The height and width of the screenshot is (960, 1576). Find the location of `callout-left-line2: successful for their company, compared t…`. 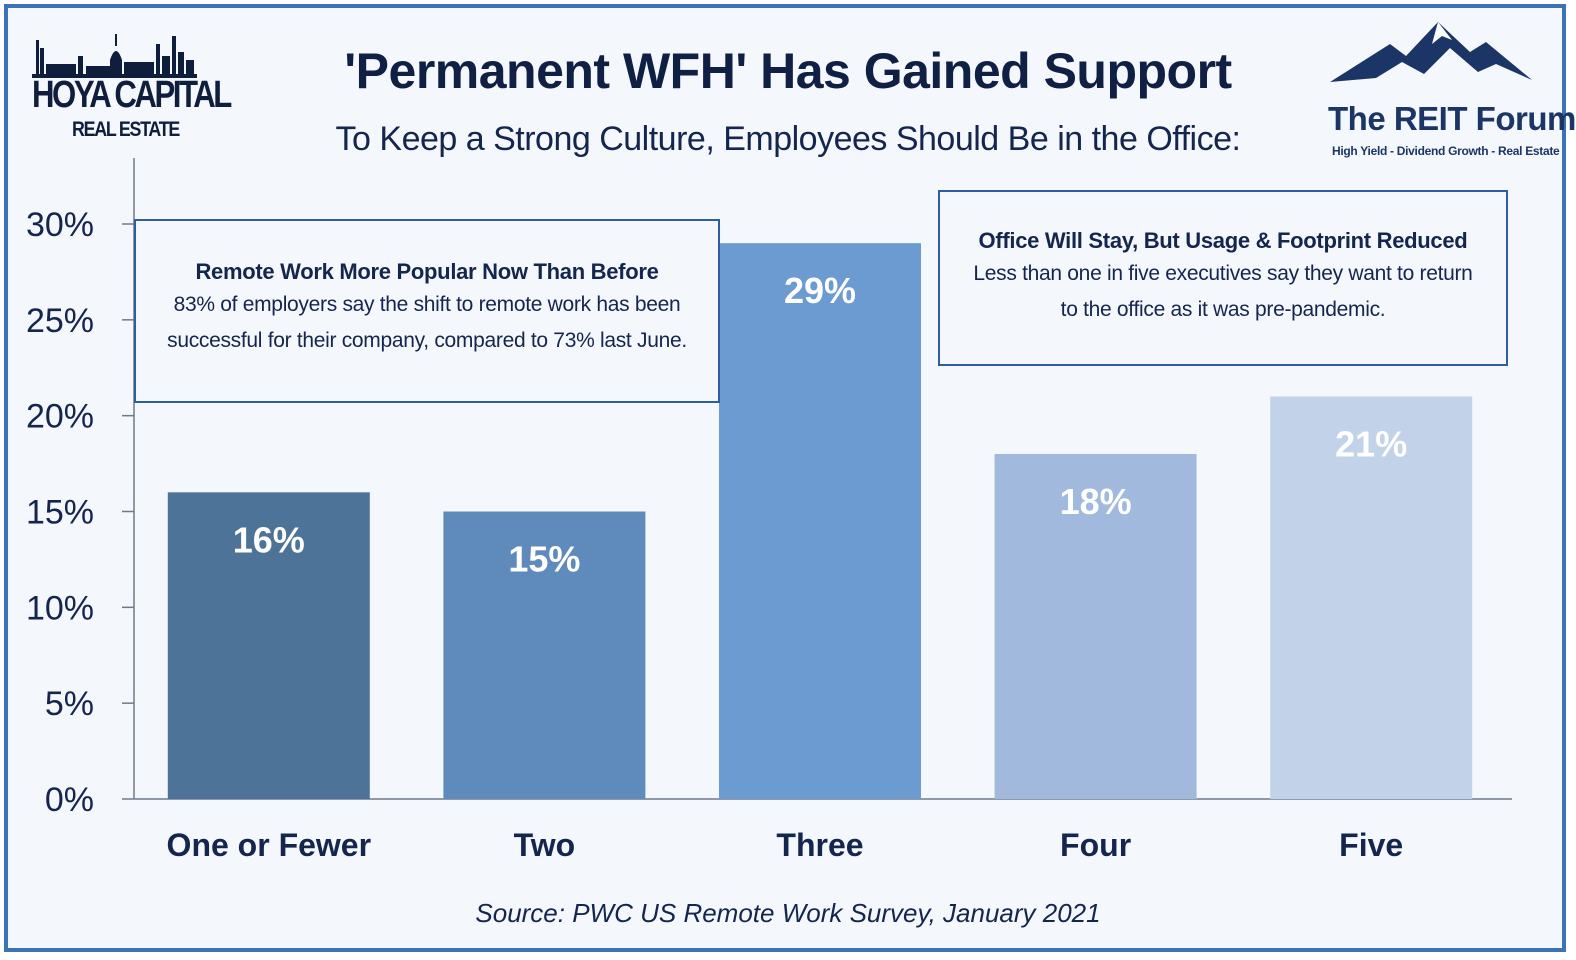

callout-left-line2: successful for their company, compared t… is located at coordinates (427, 340).